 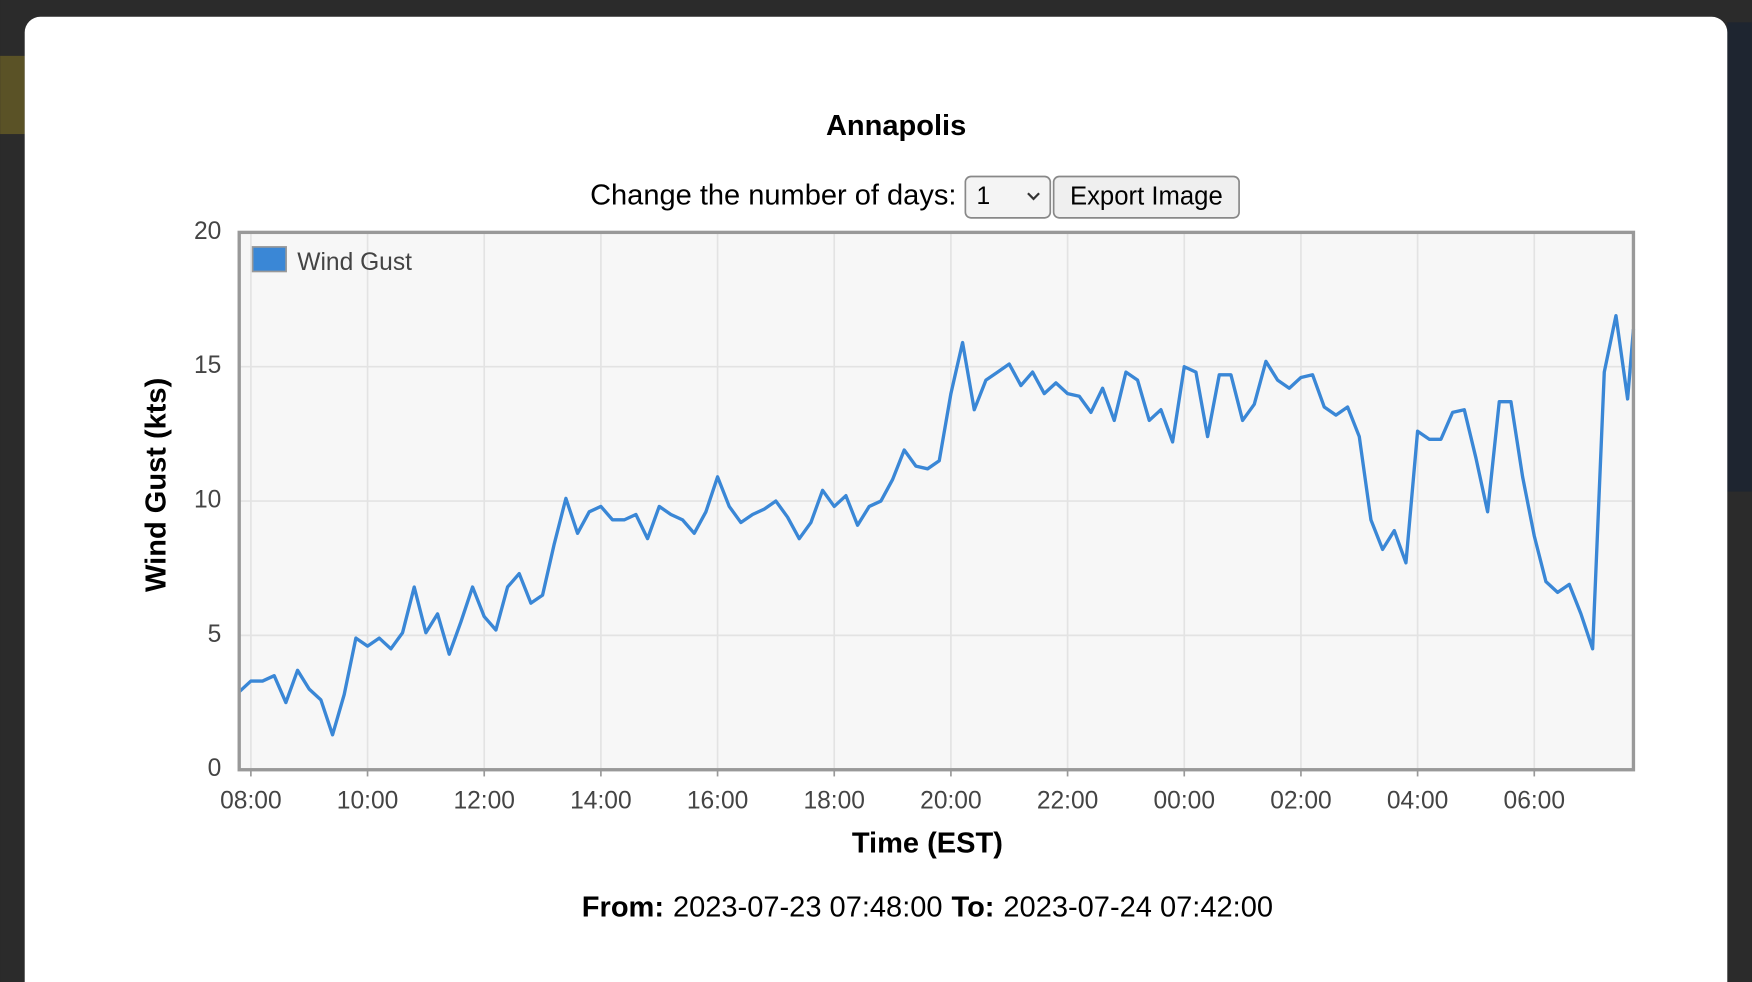 I want to click on y-tick-label: 20, so click(x=207, y=231).